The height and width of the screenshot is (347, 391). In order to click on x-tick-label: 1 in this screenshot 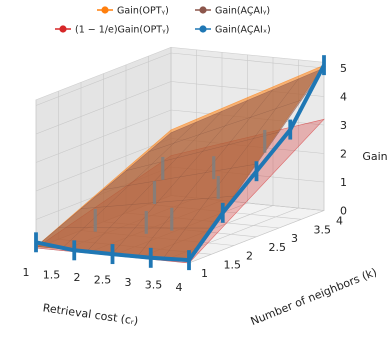, I will do `click(26, 272)`.